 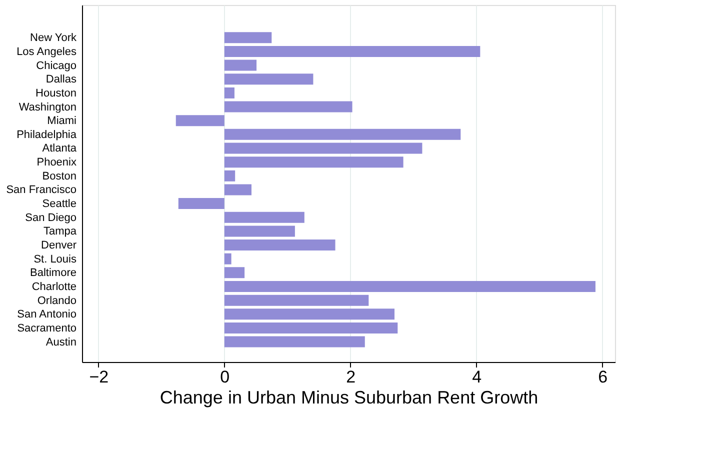 I want to click on y-tick-label: San Francisco, so click(x=41, y=190).